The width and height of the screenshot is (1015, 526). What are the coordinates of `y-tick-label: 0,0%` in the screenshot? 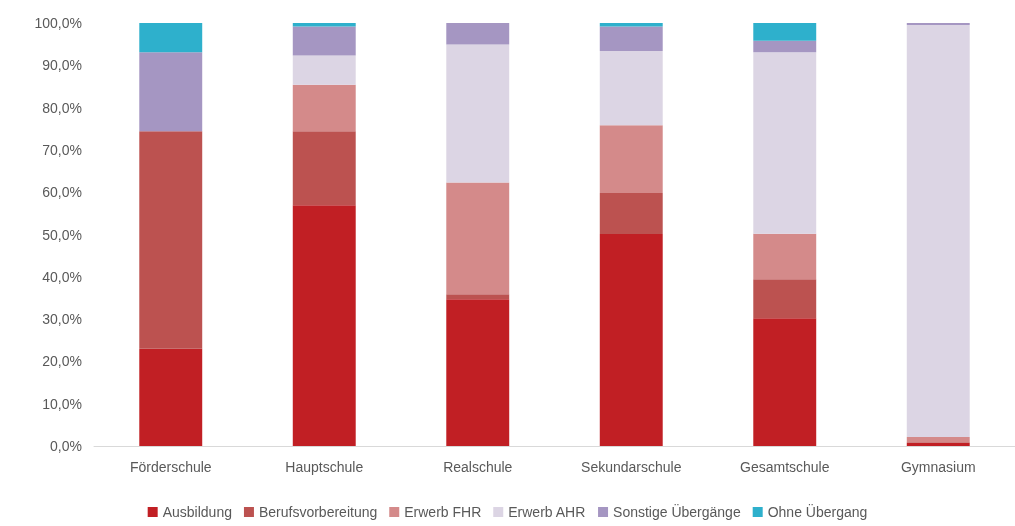 It's located at (66, 446).